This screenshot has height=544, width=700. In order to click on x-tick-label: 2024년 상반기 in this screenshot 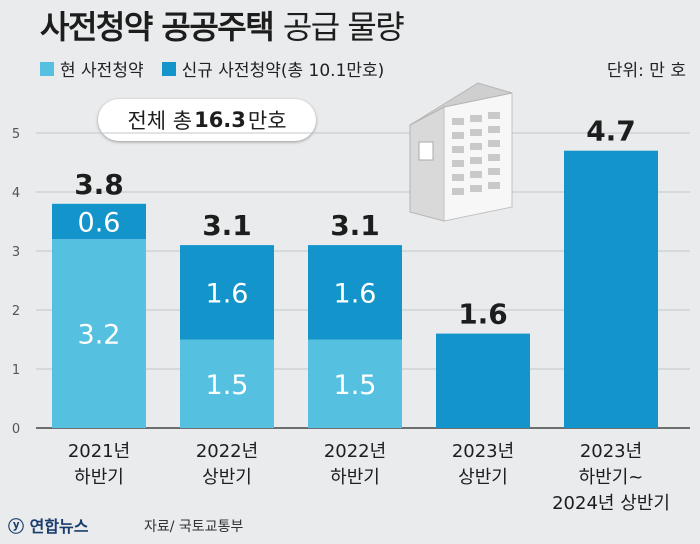, I will do `click(611, 503)`.